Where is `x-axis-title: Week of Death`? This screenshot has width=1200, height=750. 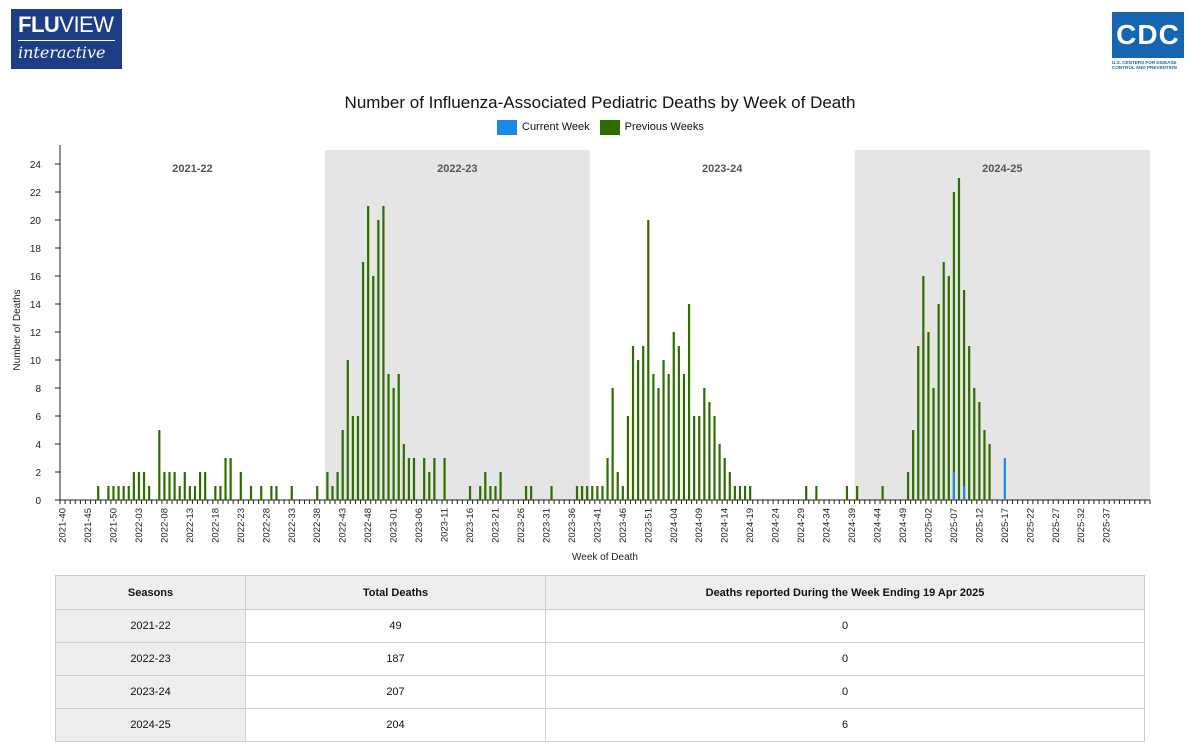 x-axis-title: Week of Death is located at coordinates (605, 557).